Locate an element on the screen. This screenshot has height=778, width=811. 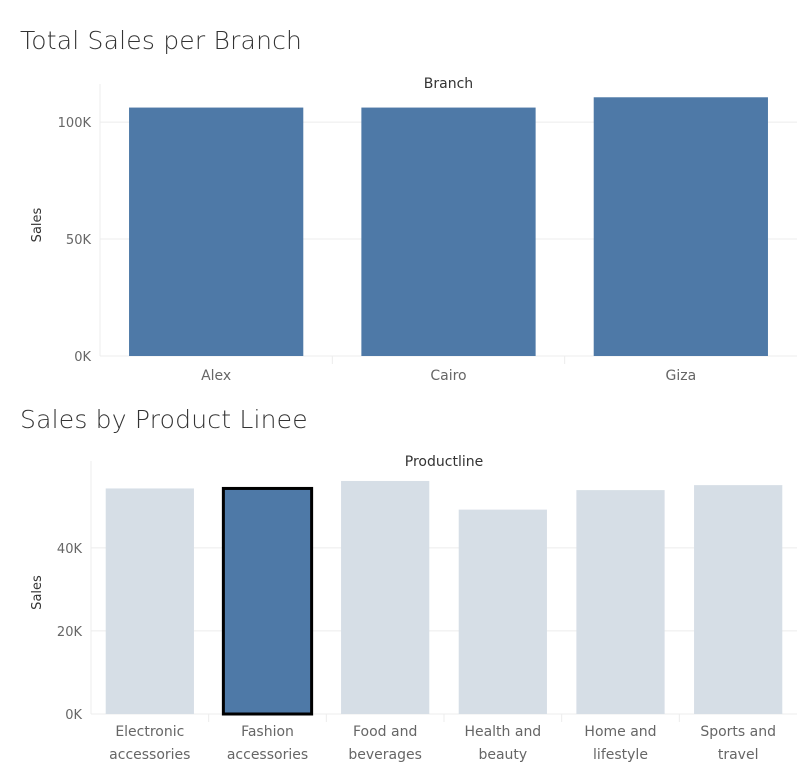
y-tick-label: 40K is located at coordinates (70, 549).